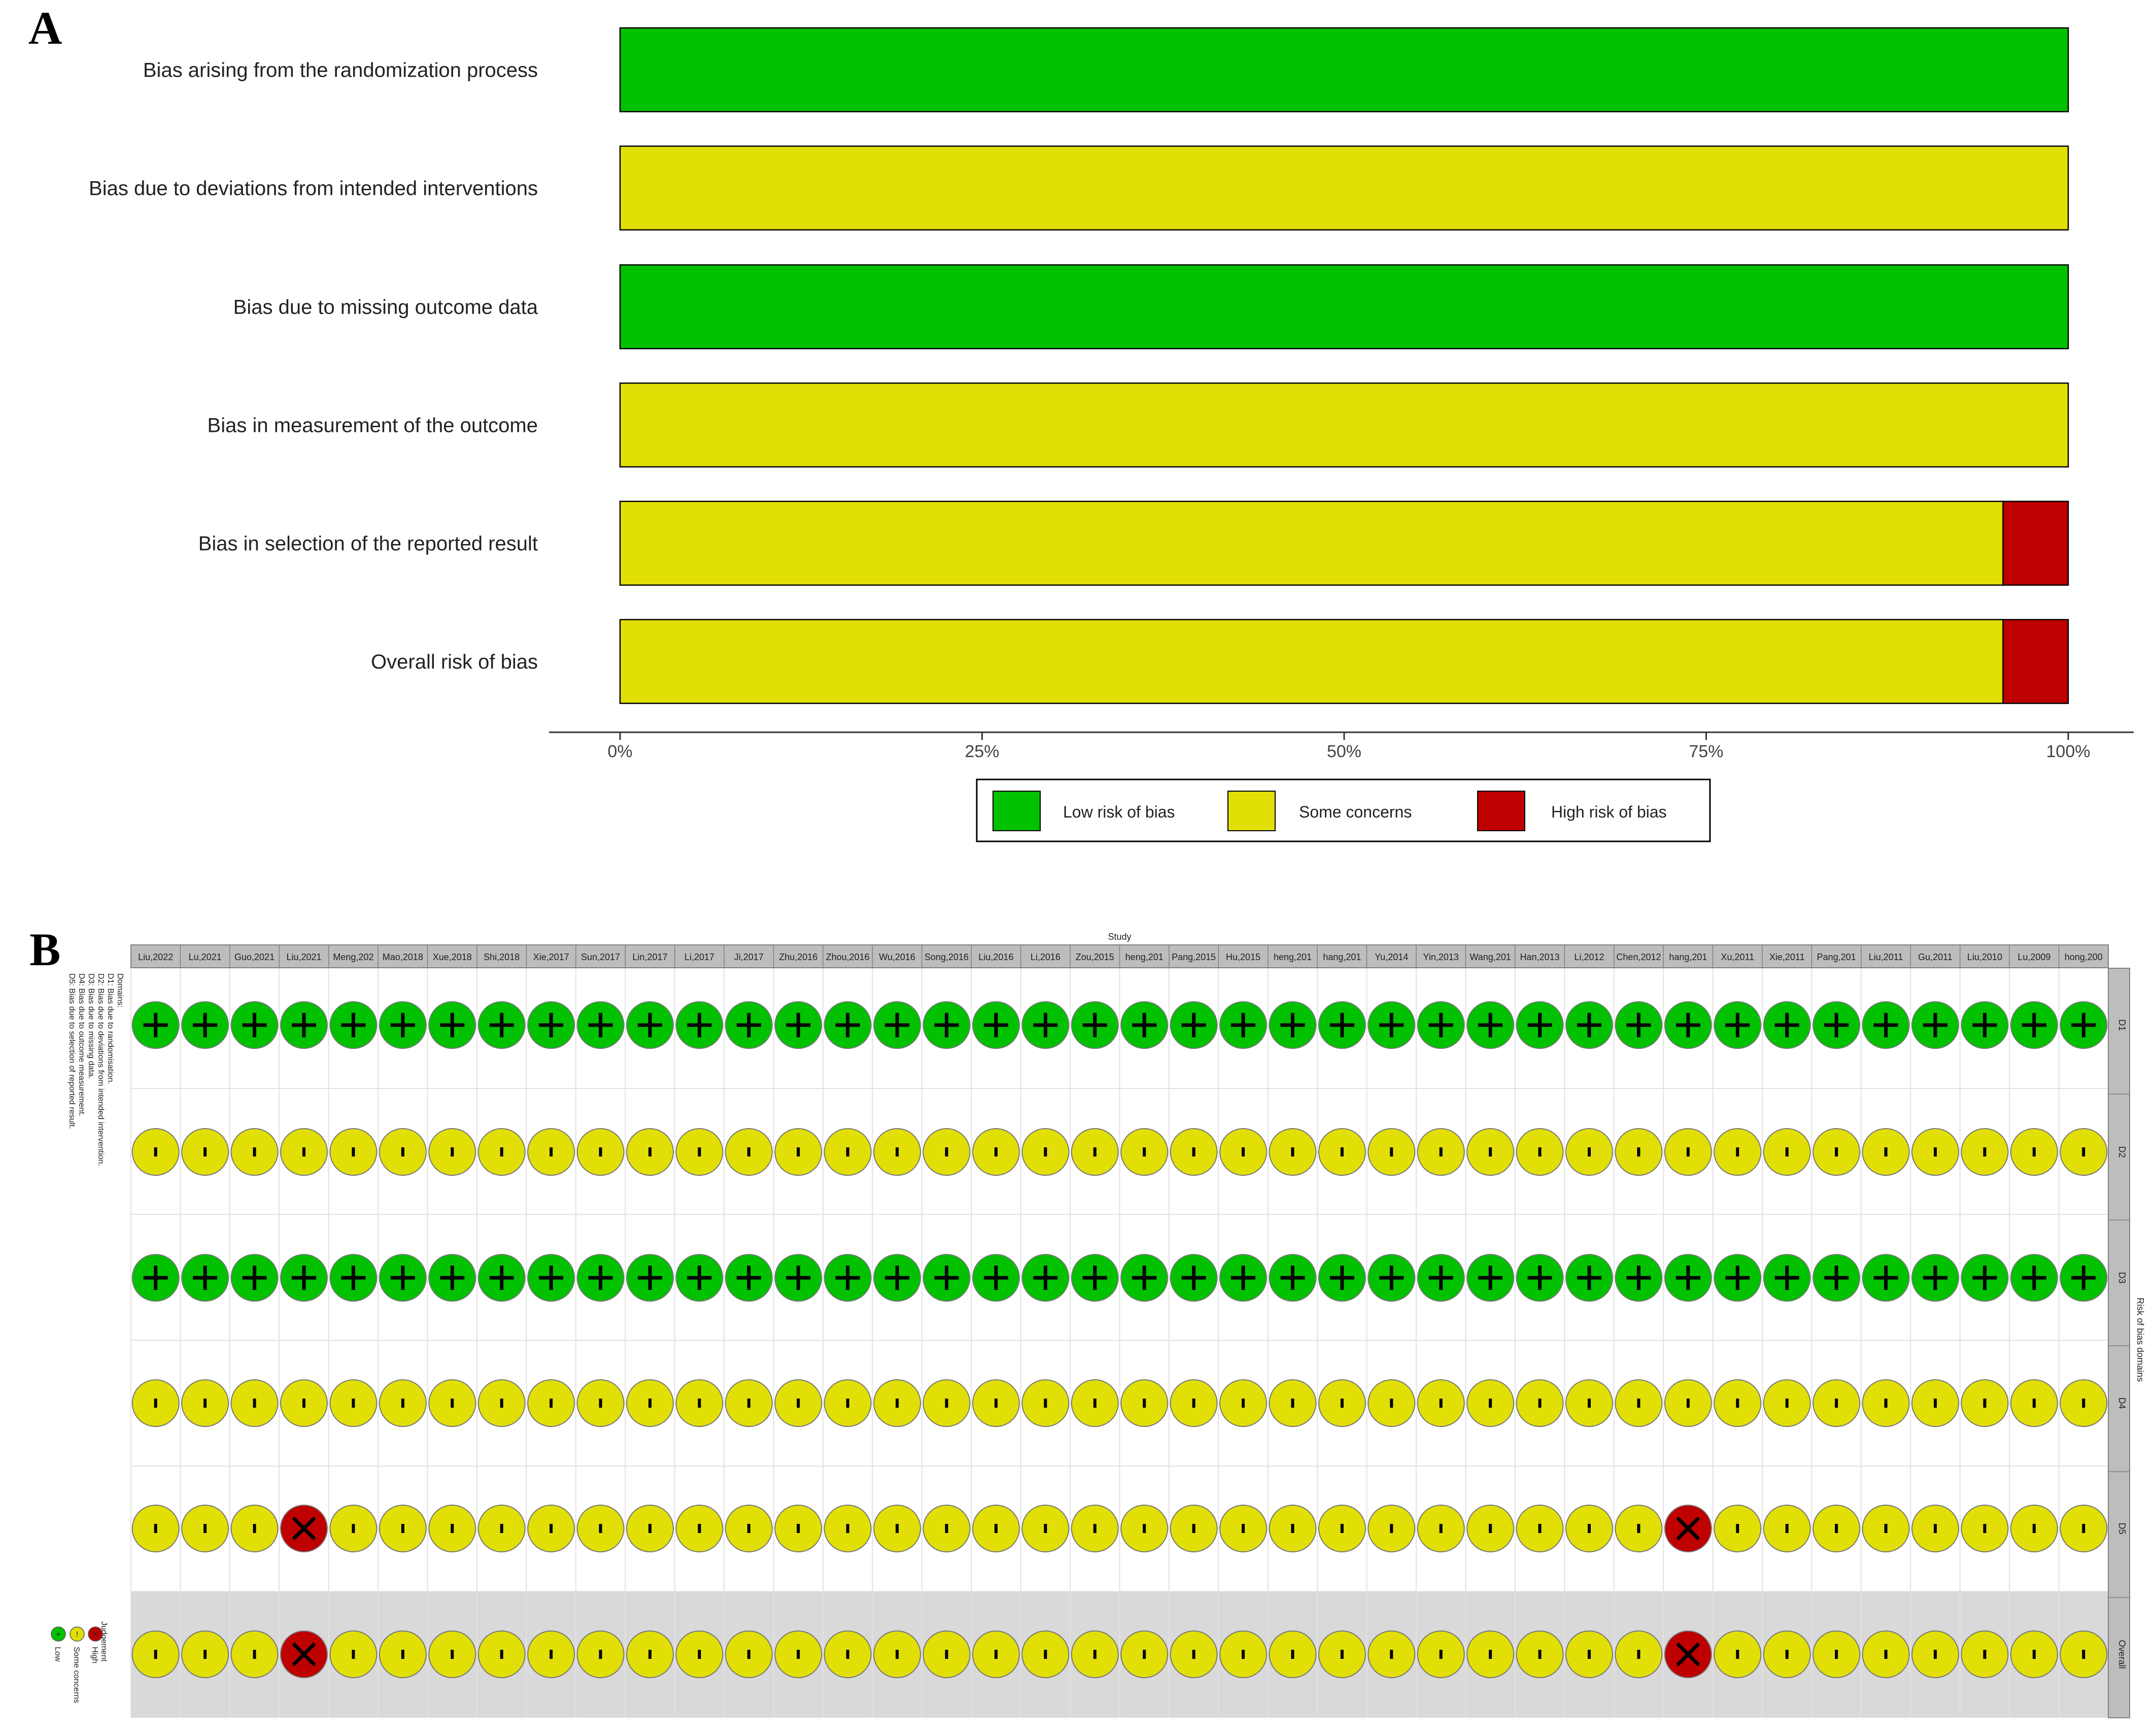 The height and width of the screenshot is (1734, 2156). Describe the element at coordinates (368, 544) in the screenshot. I see `domain-label: Bias in selection of the reported result` at that location.